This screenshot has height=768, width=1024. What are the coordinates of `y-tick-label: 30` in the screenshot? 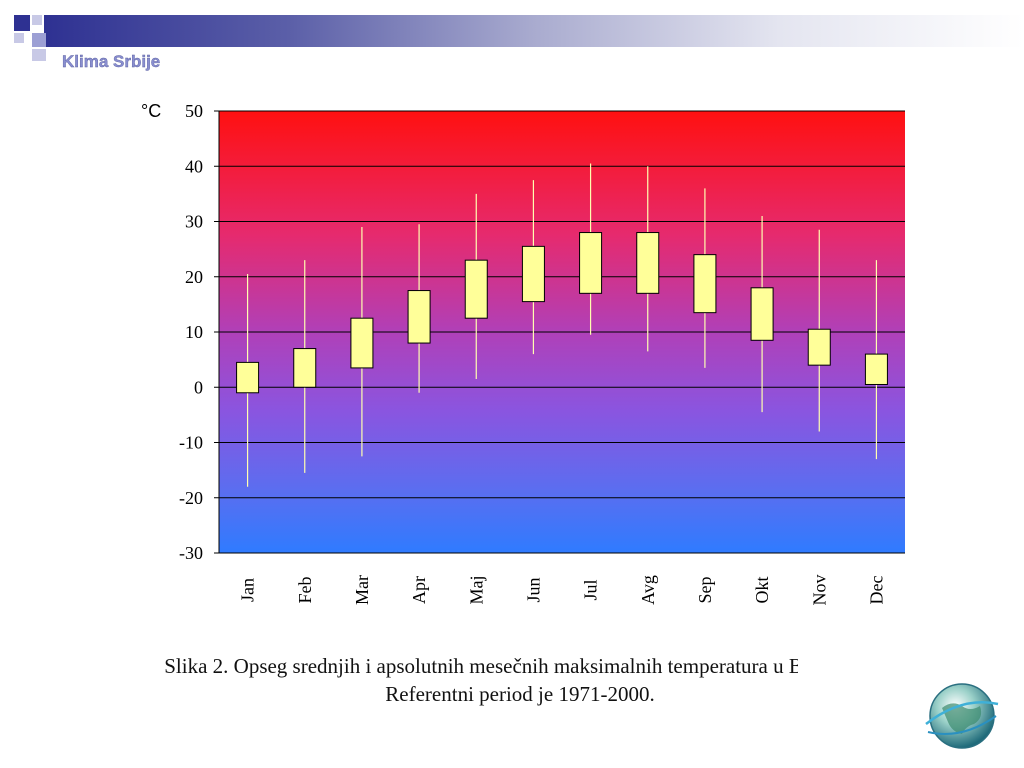 It's located at (194, 222).